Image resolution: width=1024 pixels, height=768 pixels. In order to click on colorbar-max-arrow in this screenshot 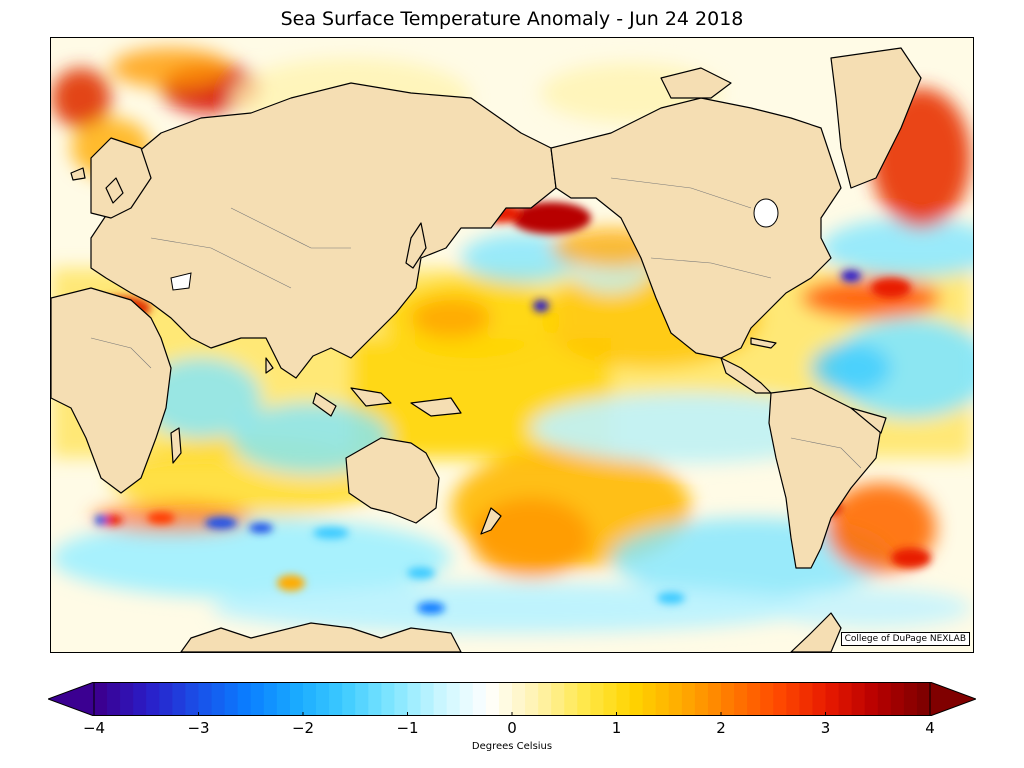, I will do `click(952, 699)`.